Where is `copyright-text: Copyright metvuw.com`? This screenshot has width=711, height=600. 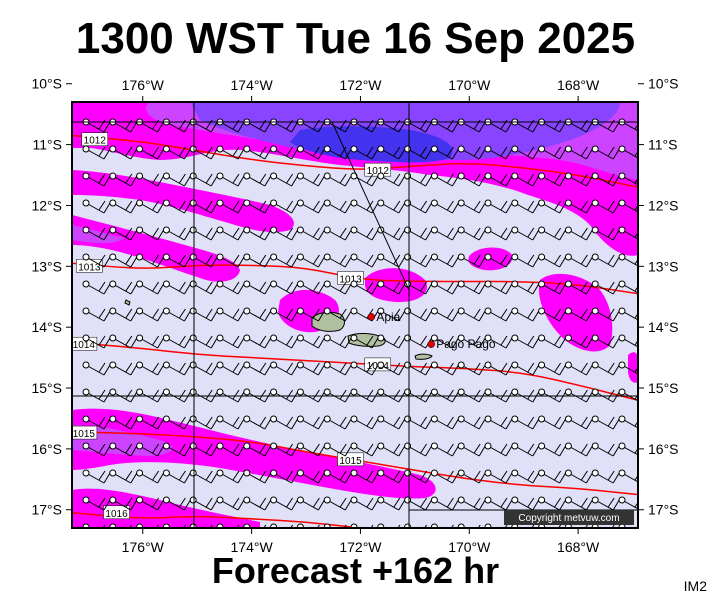 copyright-text: Copyright metvuw.com is located at coordinates (568, 518).